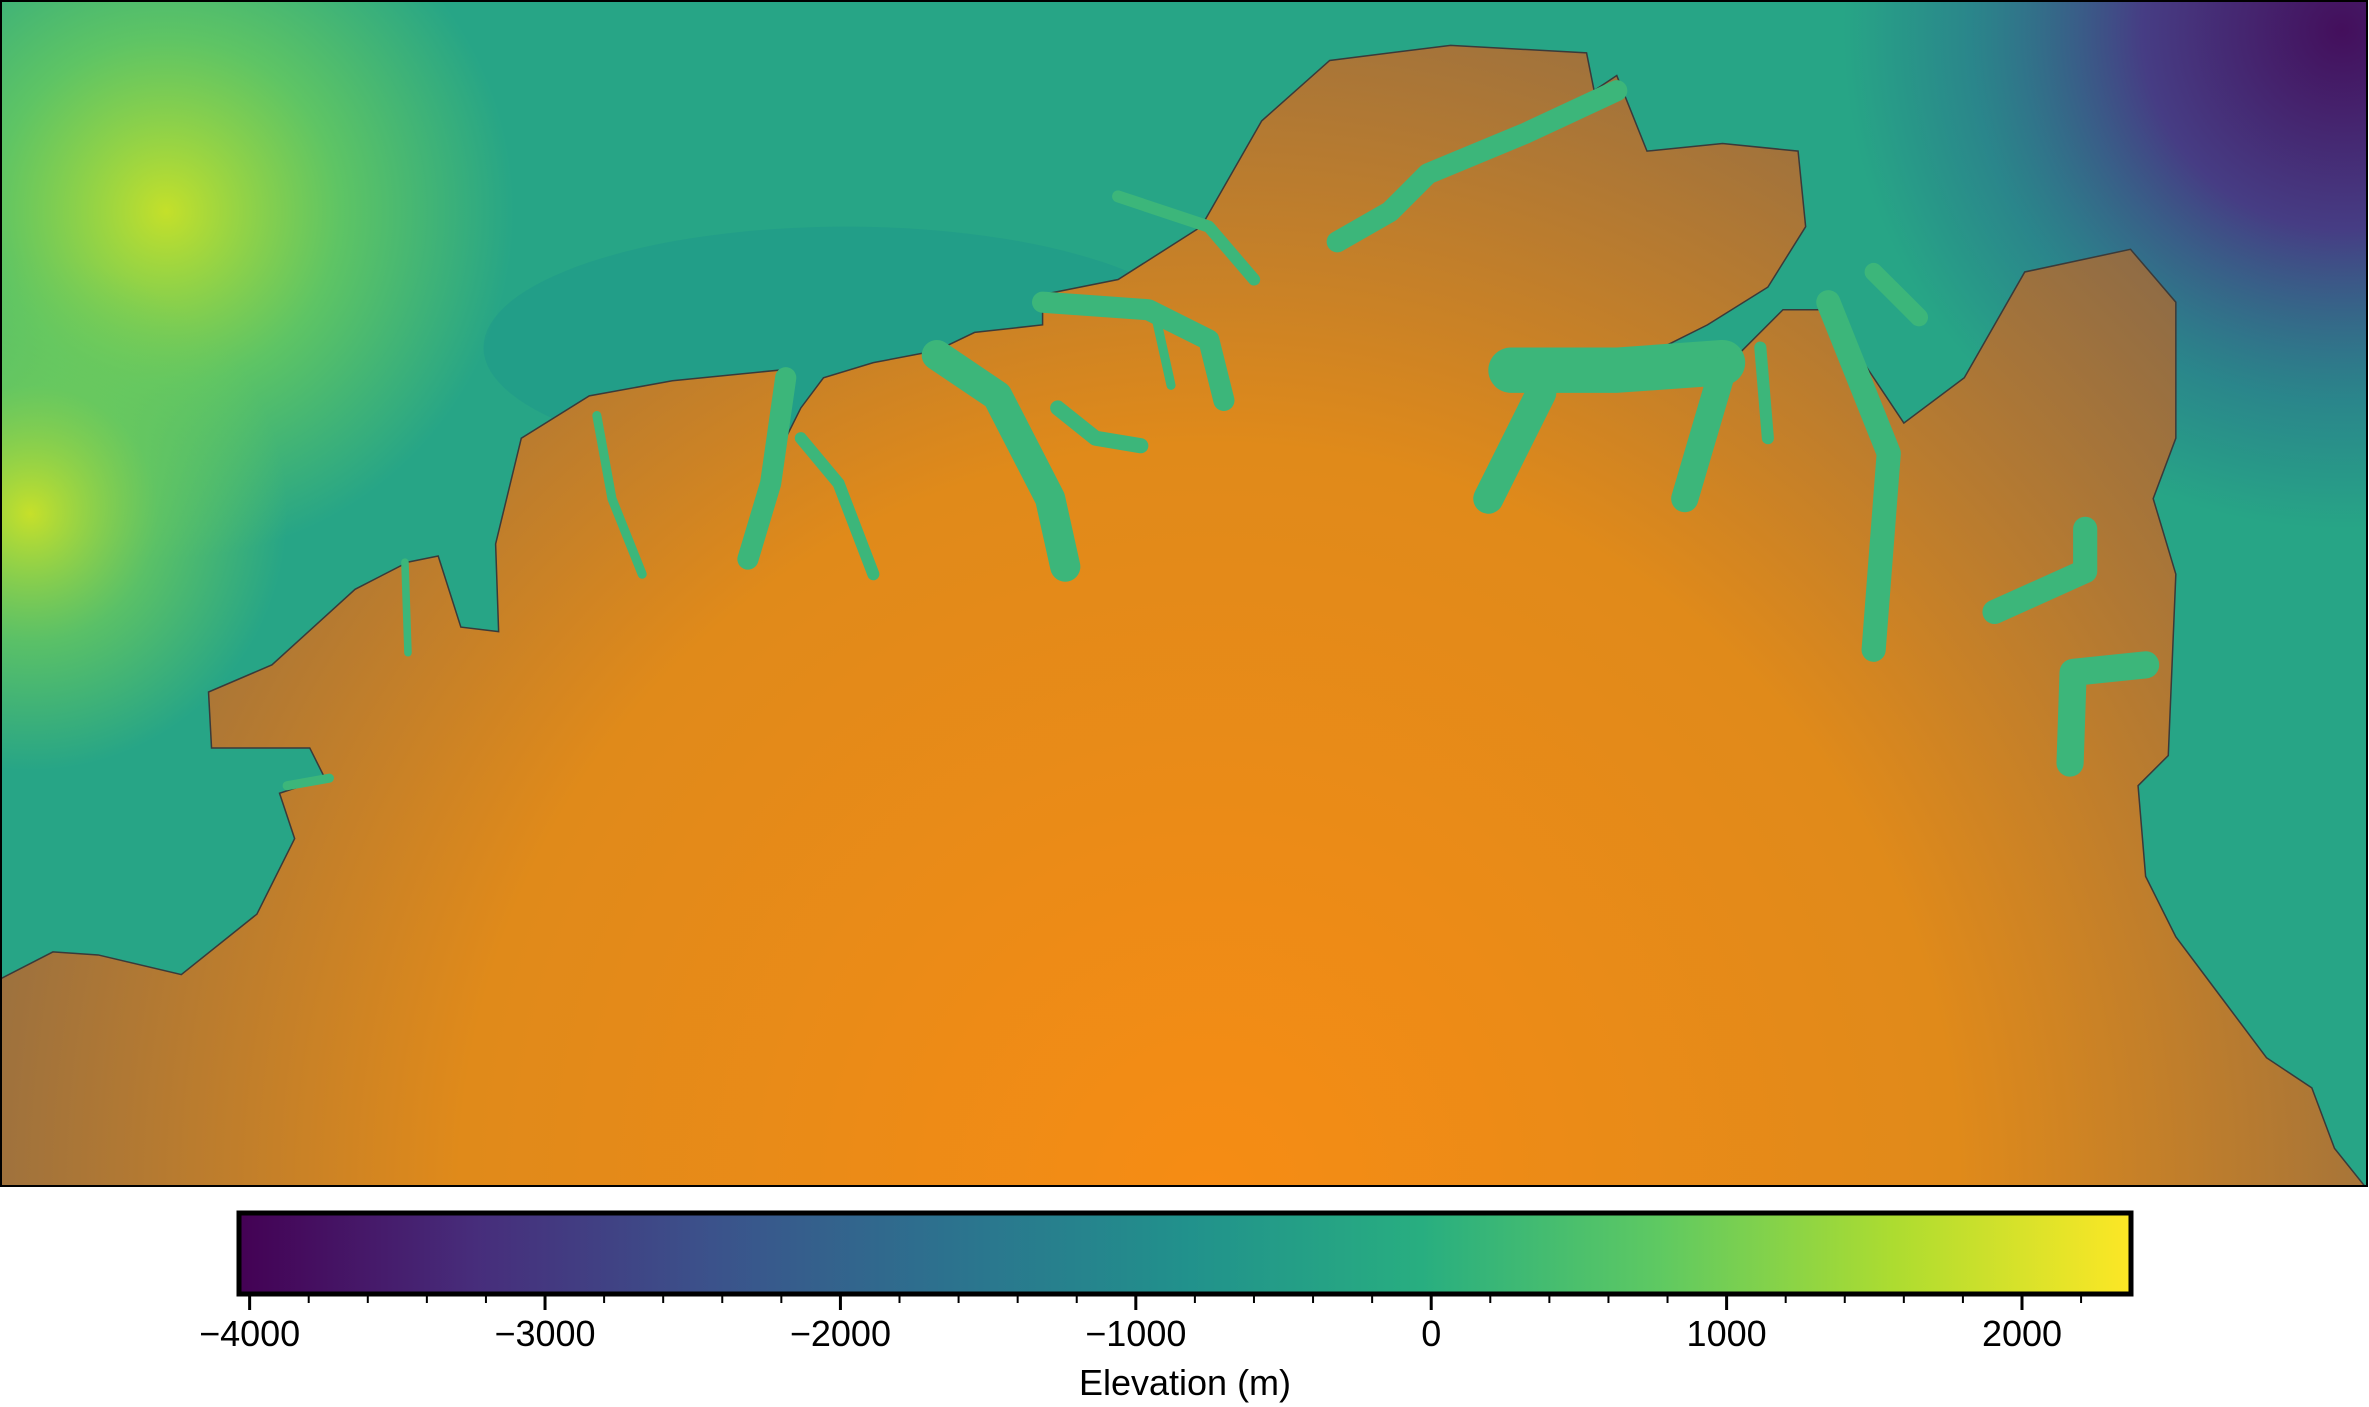 This screenshot has height=1407, width=2369. I want to click on tick-label: 2000, so click(2022, 1333).